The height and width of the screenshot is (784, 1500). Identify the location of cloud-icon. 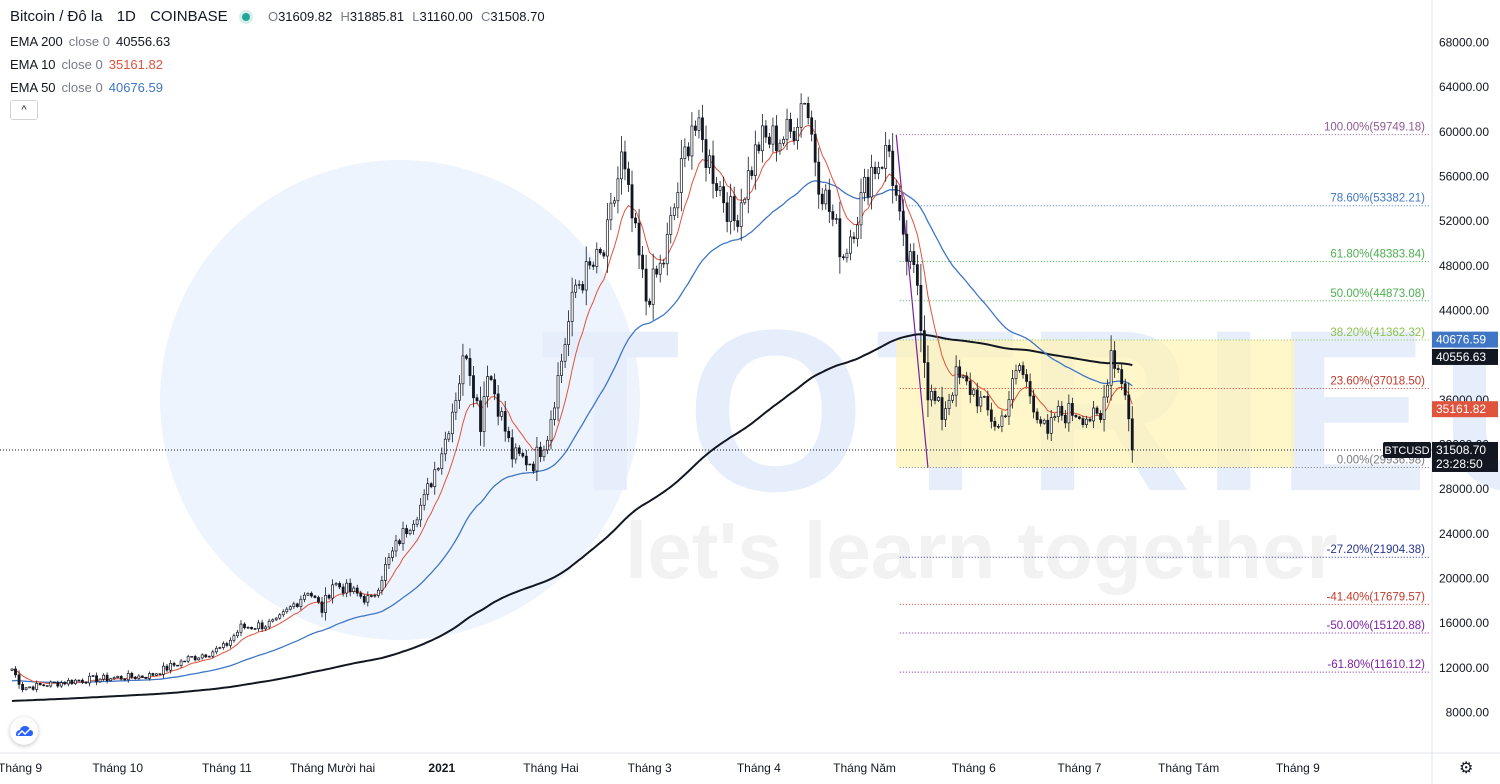
(24, 731).